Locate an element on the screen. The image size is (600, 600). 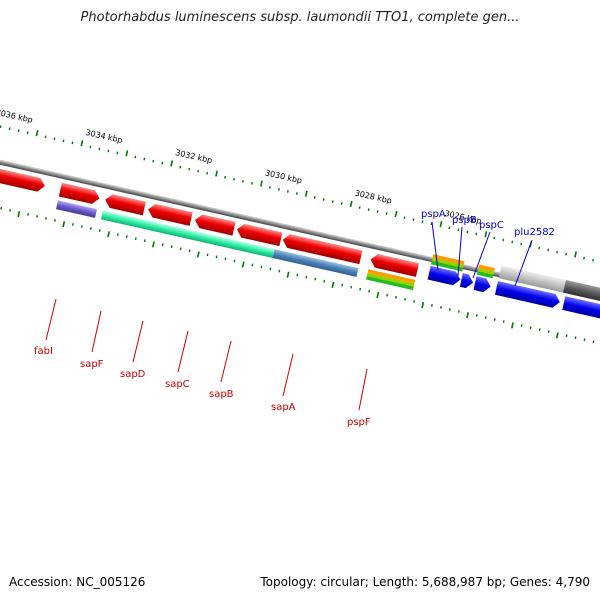
gene-label-fabI: fabI is located at coordinates (43, 351).